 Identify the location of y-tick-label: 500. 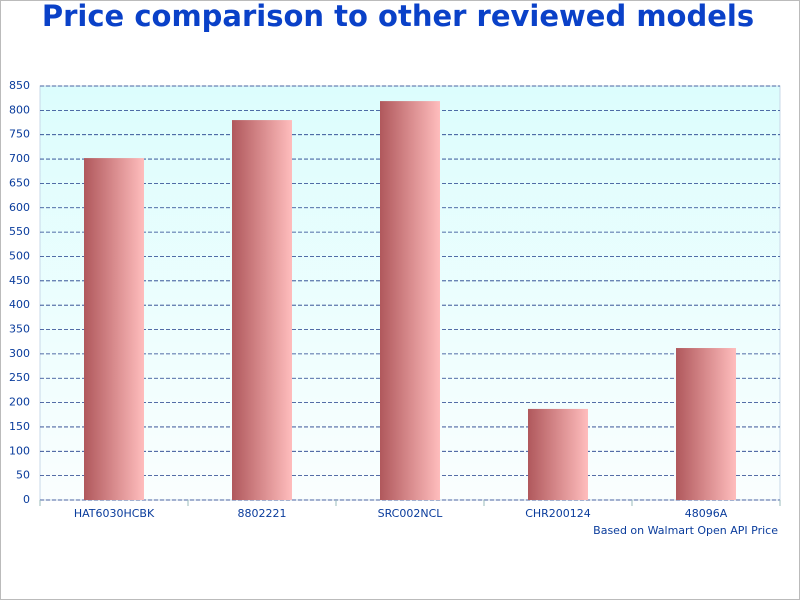
(19, 255).